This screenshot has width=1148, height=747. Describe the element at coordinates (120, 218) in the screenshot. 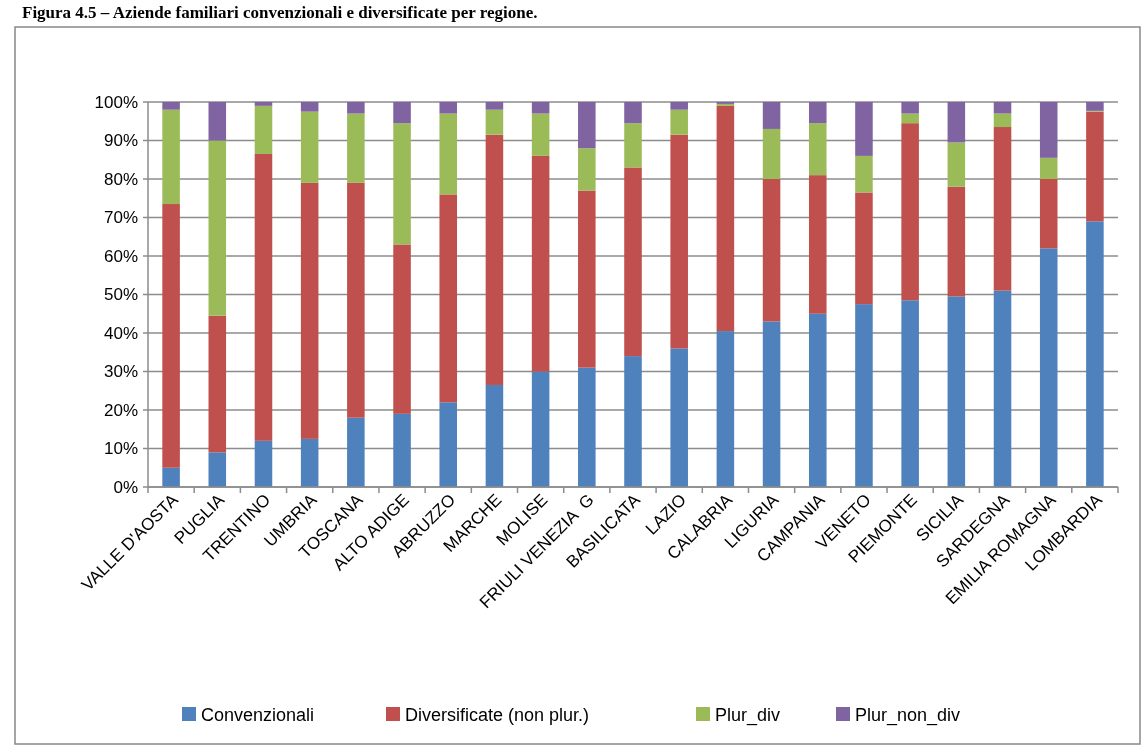

I see `y-tick-label: 70%` at that location.